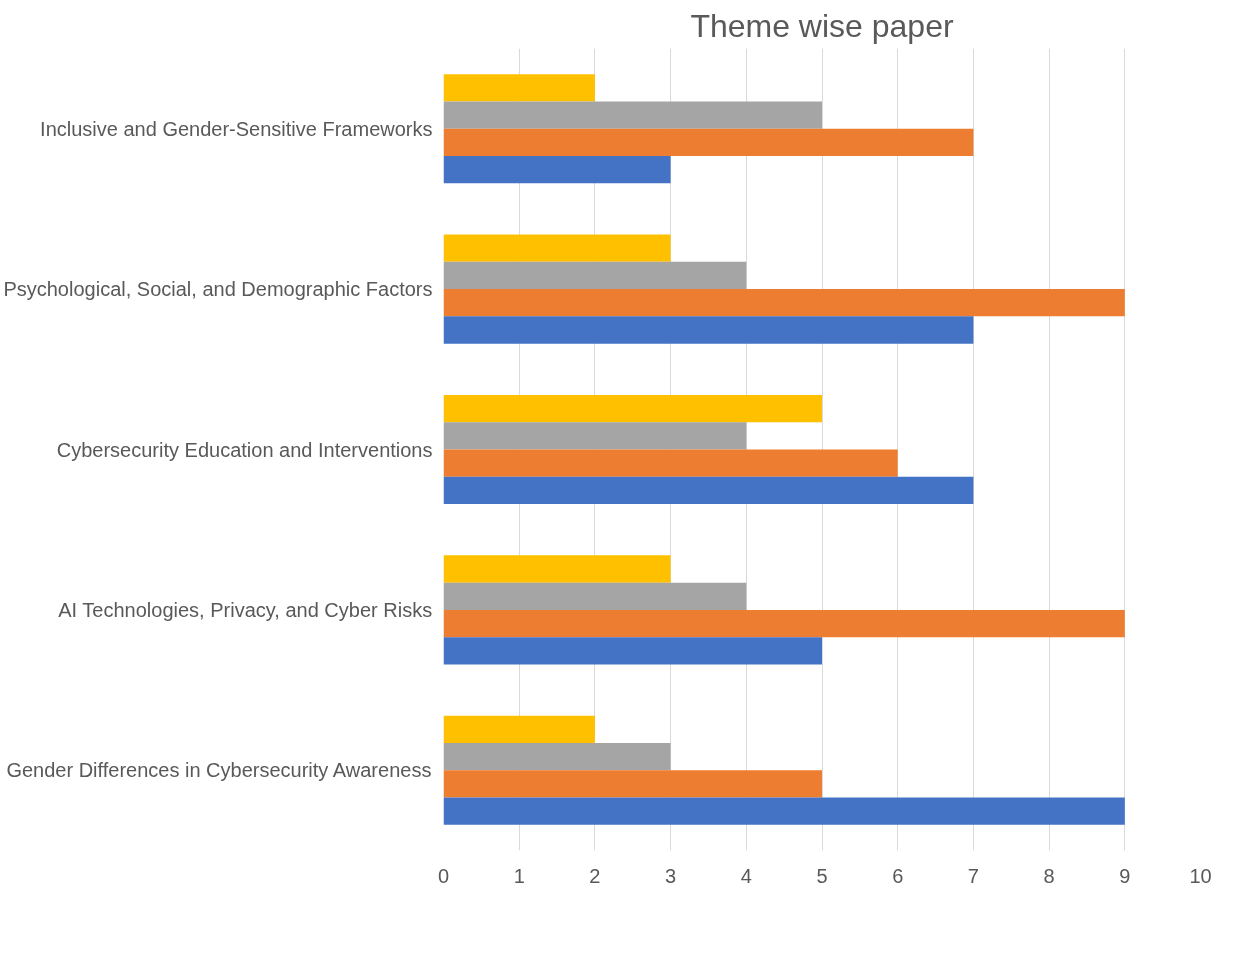 The height and width of the screenshot is (959, 1244). Describe the element at coordinates (1200, 875) in the screenshot. I see `x-tick-label: 10` at that location.